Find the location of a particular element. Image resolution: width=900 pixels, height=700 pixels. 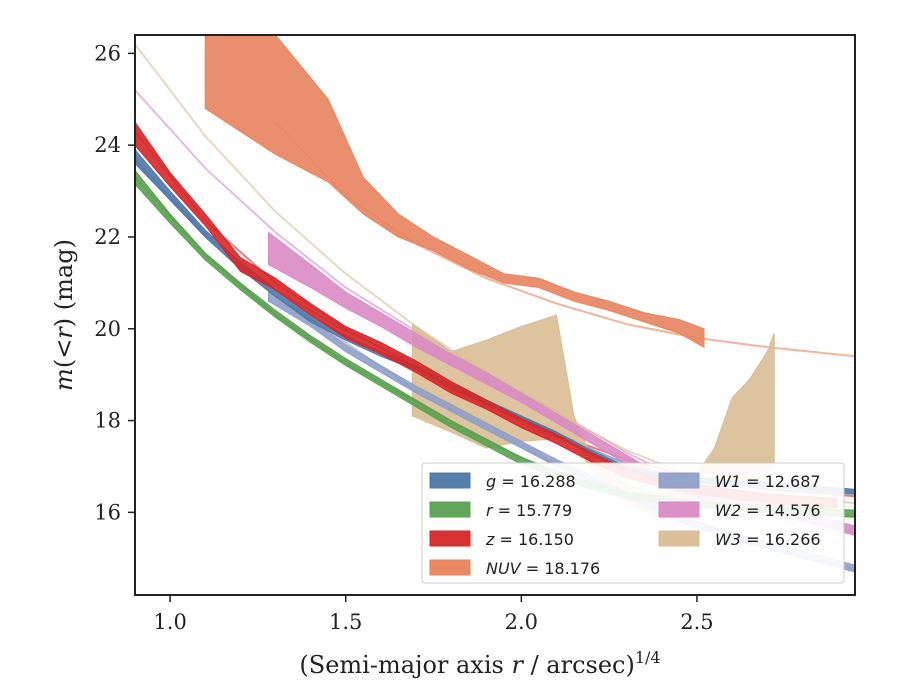

legend-item-z: z = 16.150 is located at coordinates (501, 539).